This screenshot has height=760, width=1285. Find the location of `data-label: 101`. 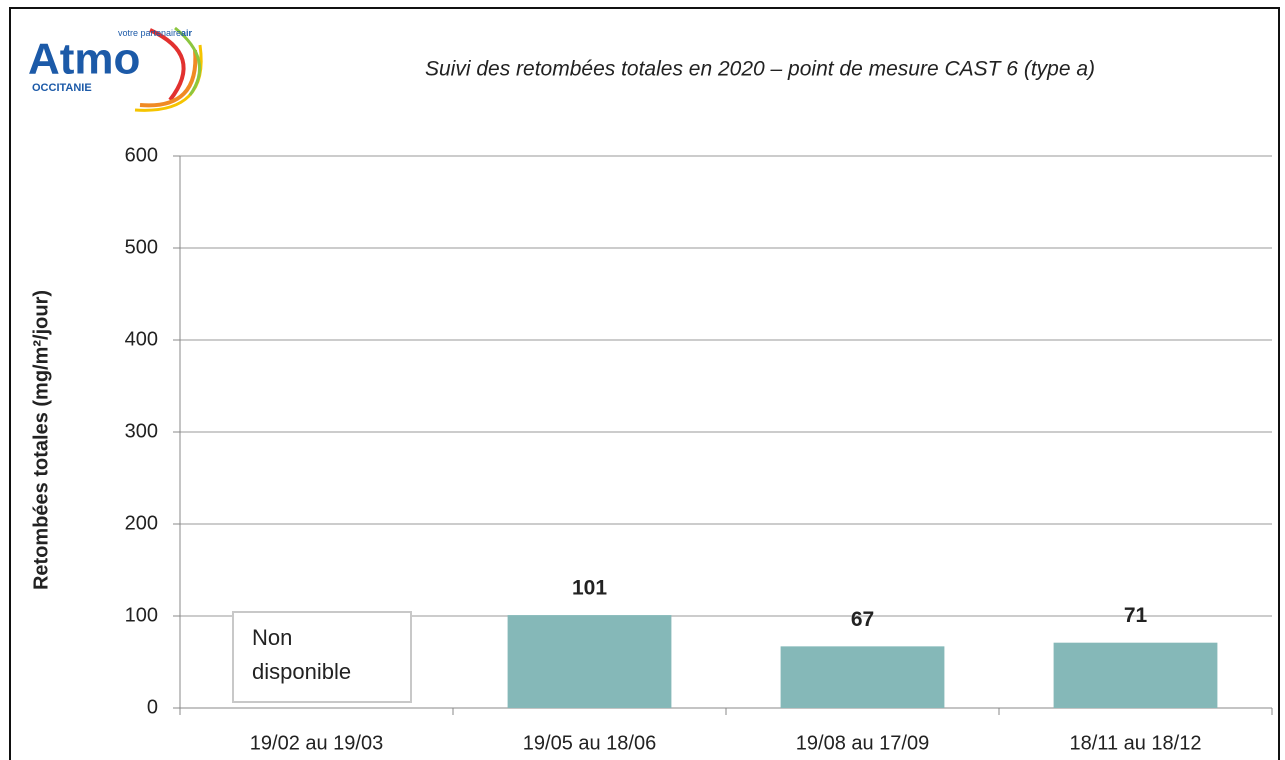

data-label: 101 is located at coordinates (589, 588).